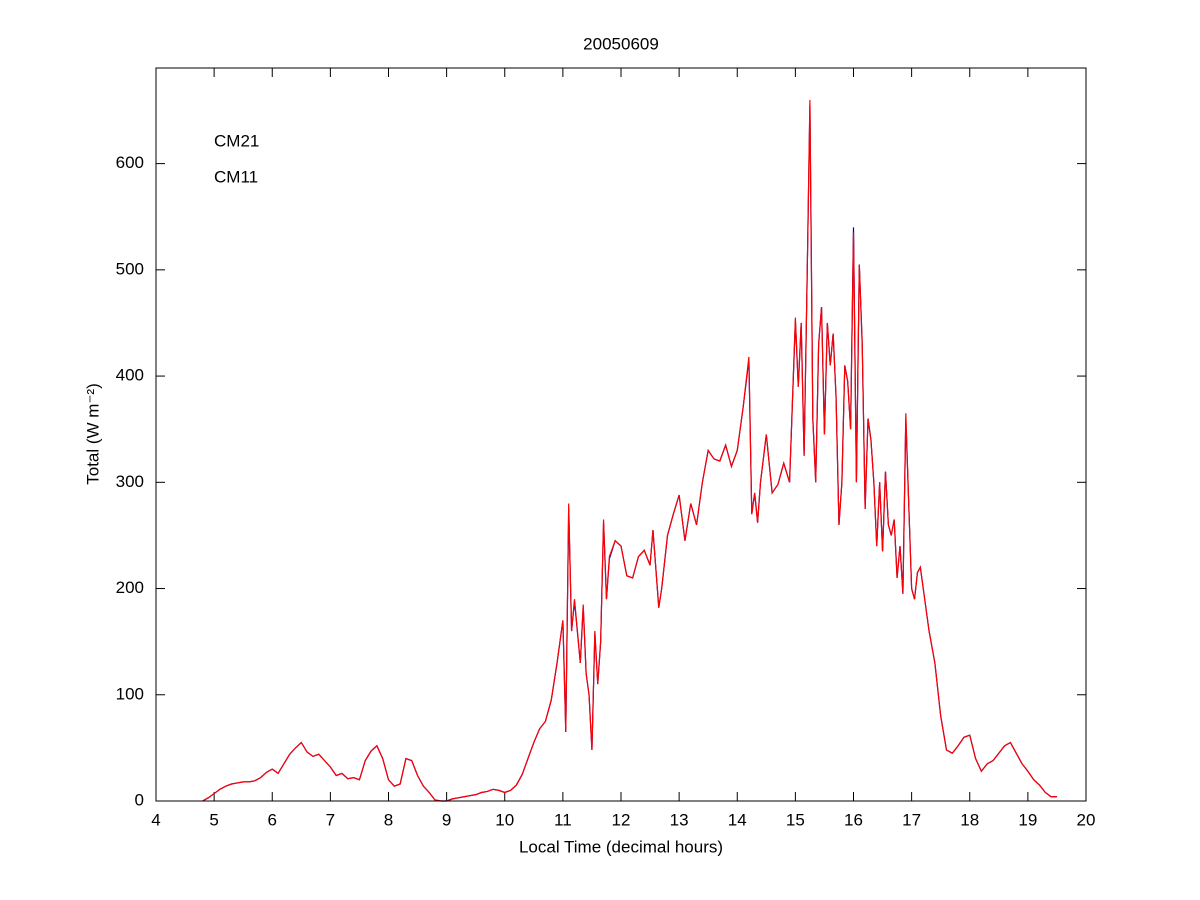 This screenshot has height=900, width=1200. I want to click on x-tick-label: 4, so click(155, 819).